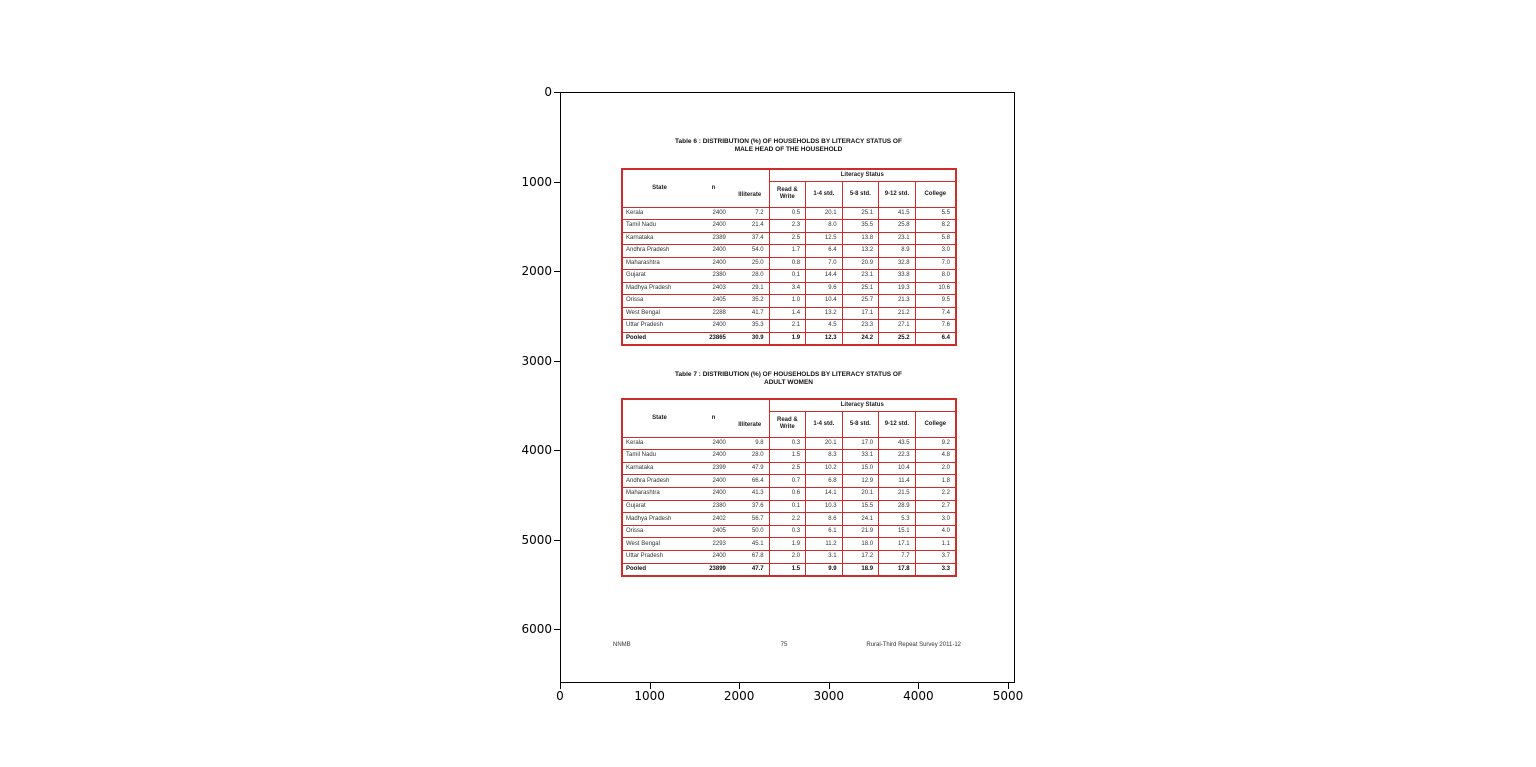 The width and height of the screenshot is (1536, 767). I want to click on table6-title-line2: MALE HEAD OF THE HOUSEHOLD, so click(788, 149).